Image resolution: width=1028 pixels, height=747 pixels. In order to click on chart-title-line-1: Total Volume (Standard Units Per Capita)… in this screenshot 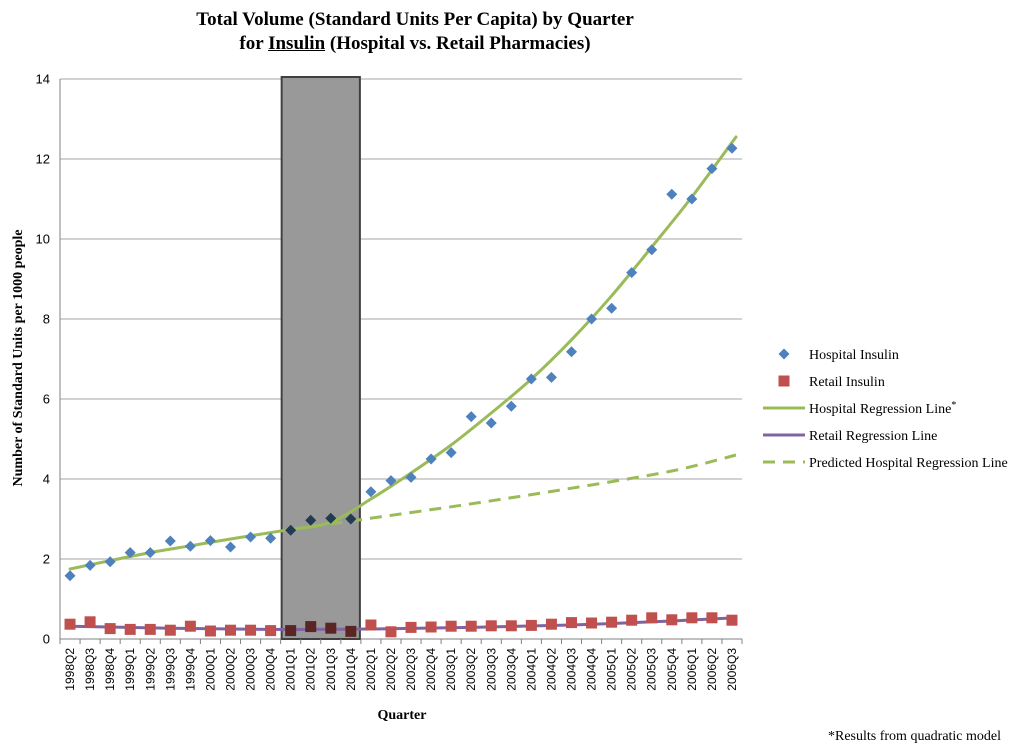, I will do `click(415, 19)`.